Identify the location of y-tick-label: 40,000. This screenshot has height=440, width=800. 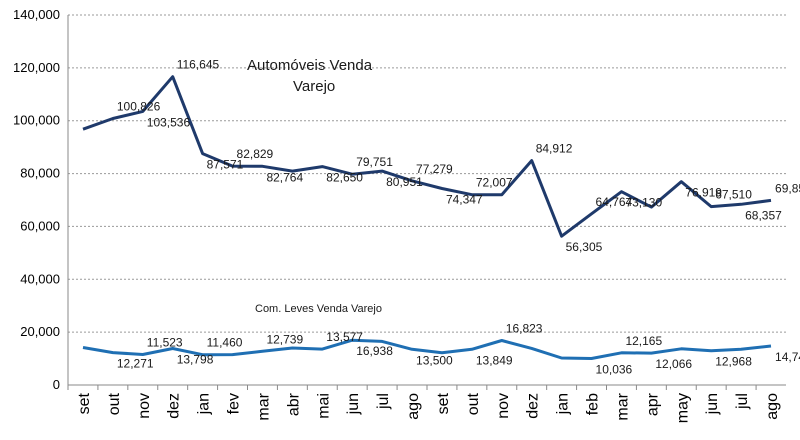
(40, 278).